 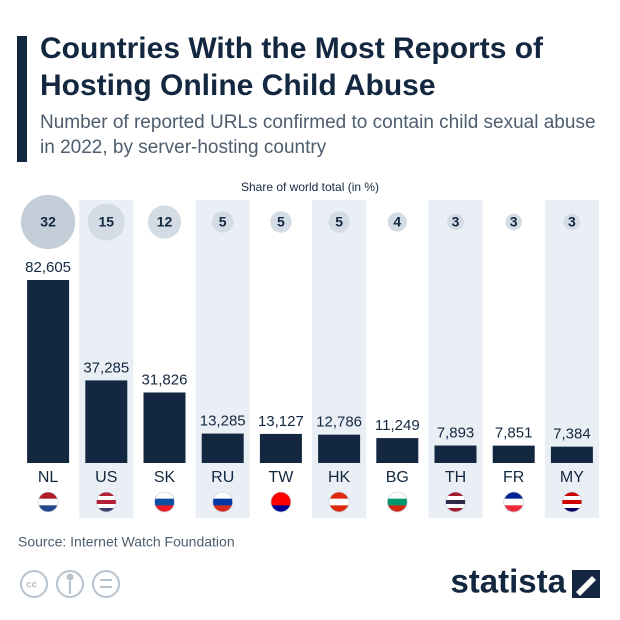 What do you see at coordinates (456, 432) in the screenshot?
I see `value-label: 7,893` at bounding box center [456, 432].